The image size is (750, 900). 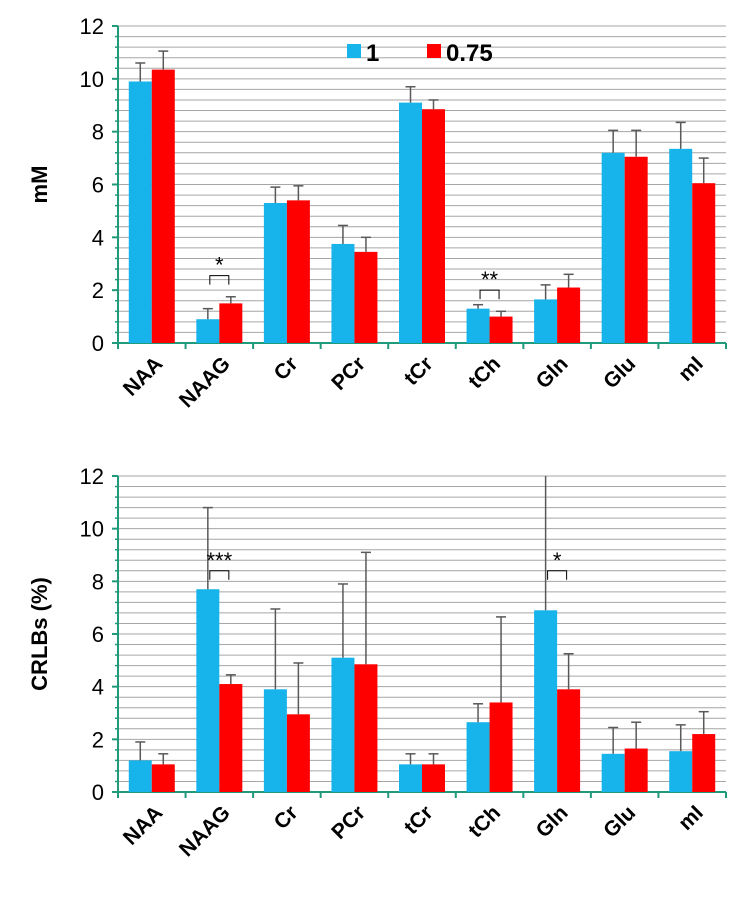 I want to click on y-axis-label: mM, so click(x=39, y=185).